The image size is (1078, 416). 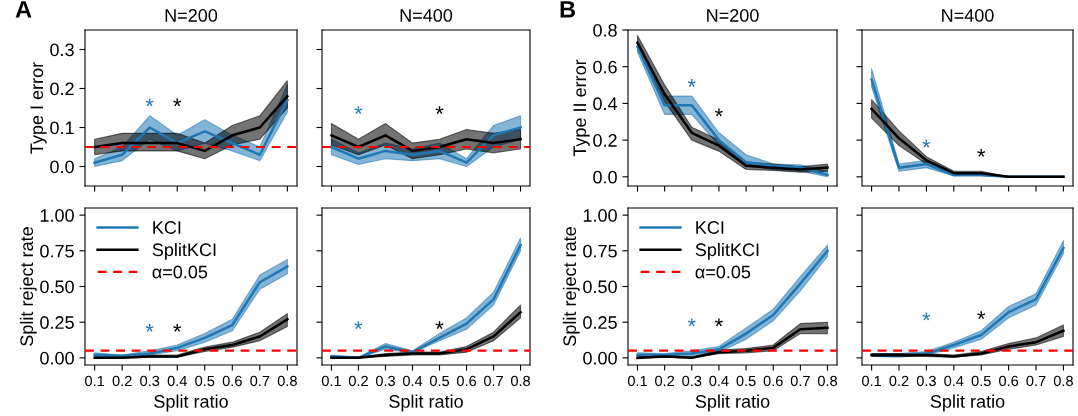 What do you see at coordinates (23, 9) in the screenshot?
I see `text: A` at bounding box center [23, 9].